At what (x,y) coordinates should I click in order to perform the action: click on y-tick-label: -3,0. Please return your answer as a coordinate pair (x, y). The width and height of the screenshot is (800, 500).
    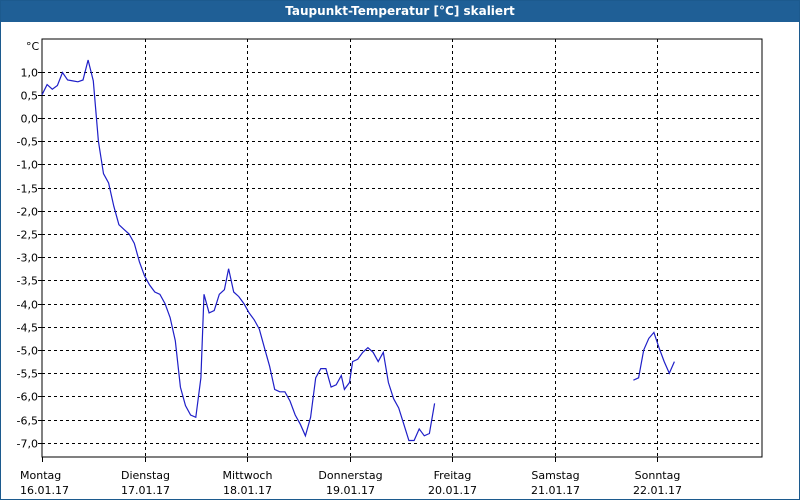
    Looking at the image, I should click on (27, 258).